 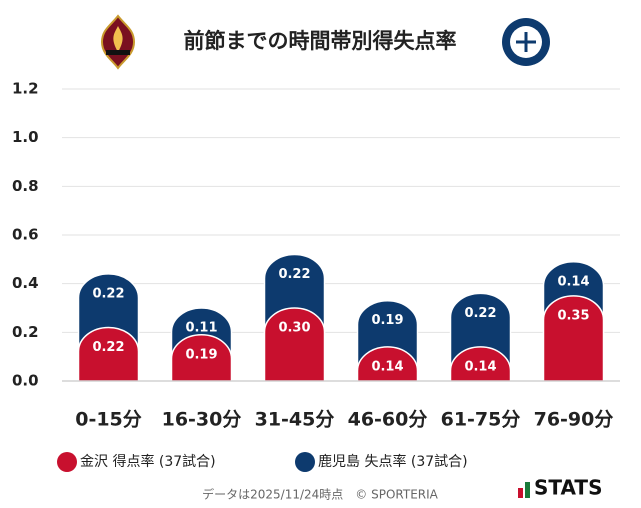 I want to click on away-logo, so click(x=526, y=42).